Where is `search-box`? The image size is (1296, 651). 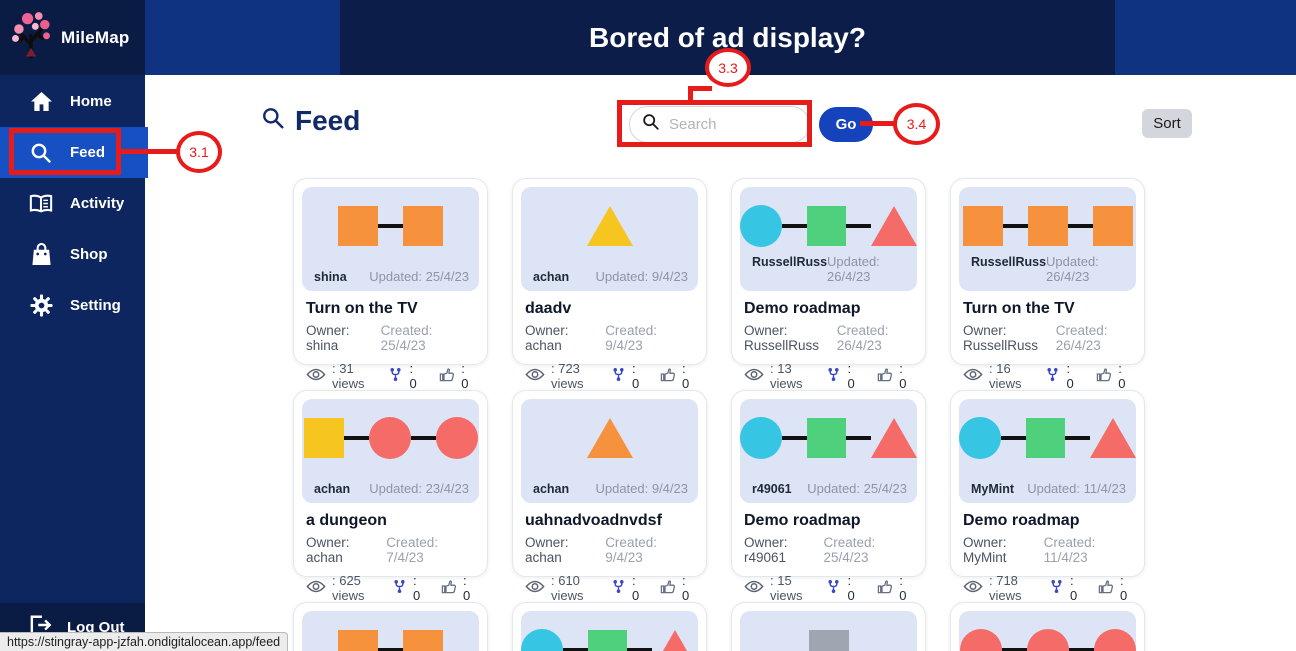 search-box is located at coordinates (719, 124).